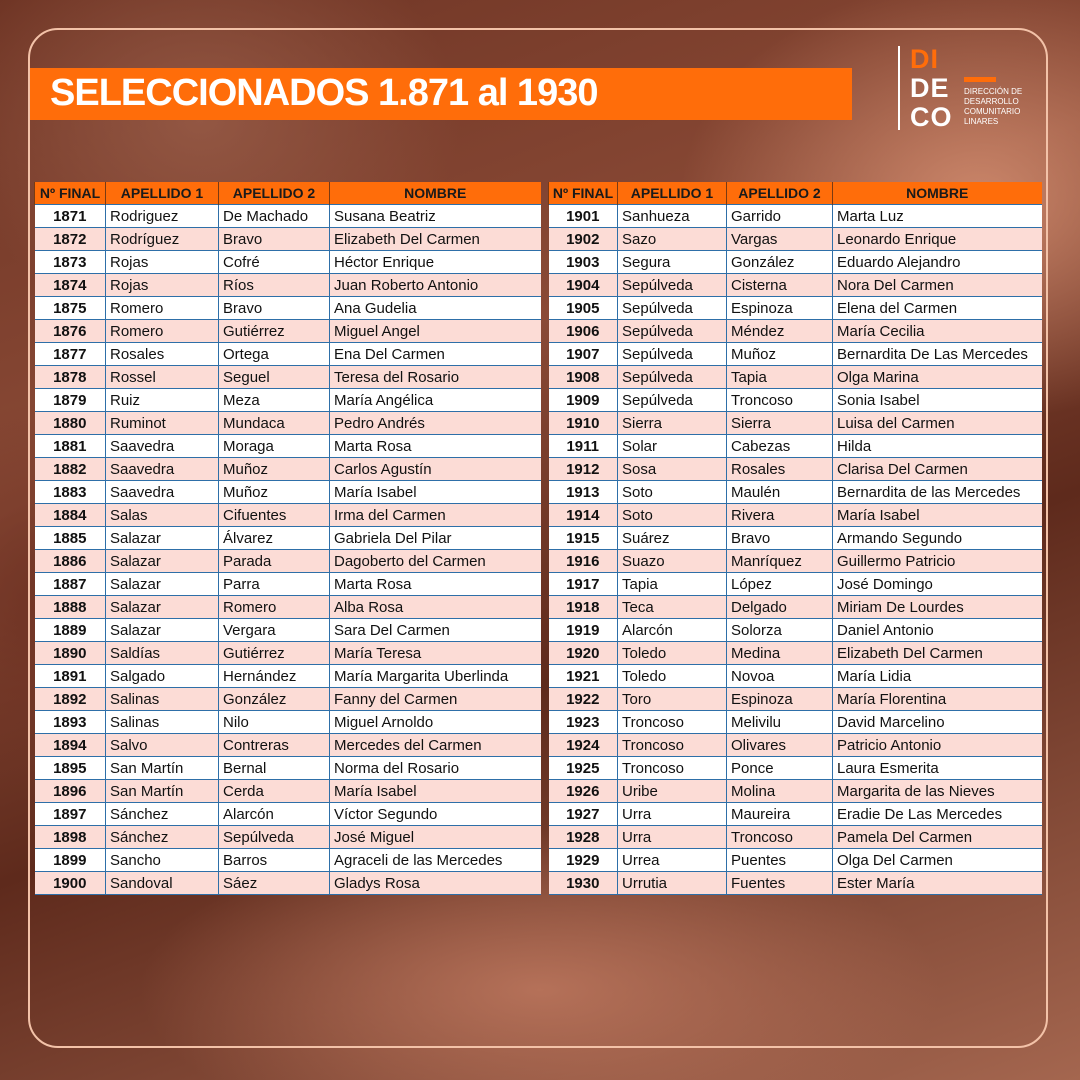  I want to click on cell-name: Elena del Carmen, so click(937, 308).